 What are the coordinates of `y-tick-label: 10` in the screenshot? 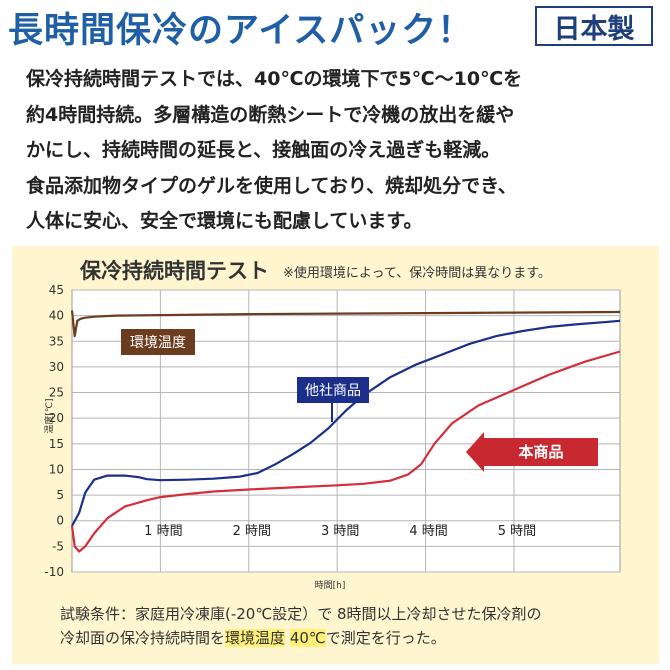 It's located at (56, 469).